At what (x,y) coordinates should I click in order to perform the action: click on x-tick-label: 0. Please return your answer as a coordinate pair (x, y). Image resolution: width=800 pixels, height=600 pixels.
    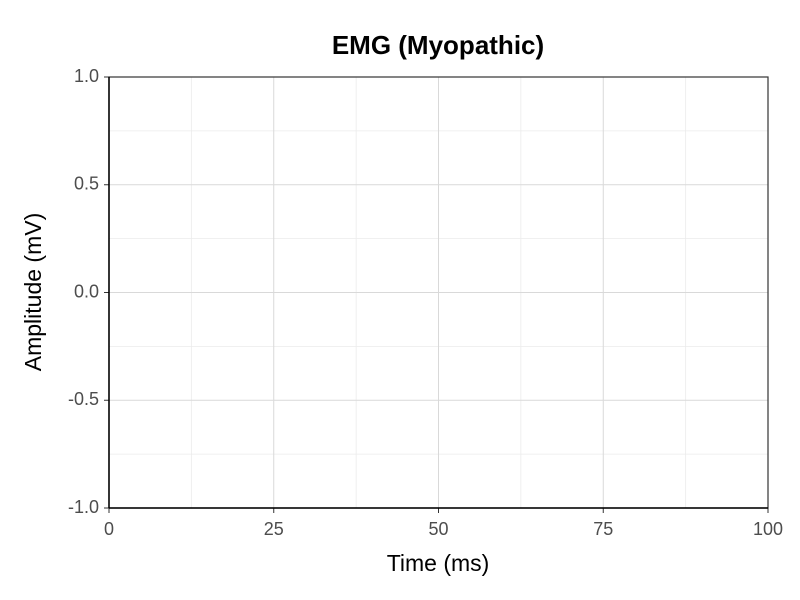
    Looking at the image, I should click on (109, 529).